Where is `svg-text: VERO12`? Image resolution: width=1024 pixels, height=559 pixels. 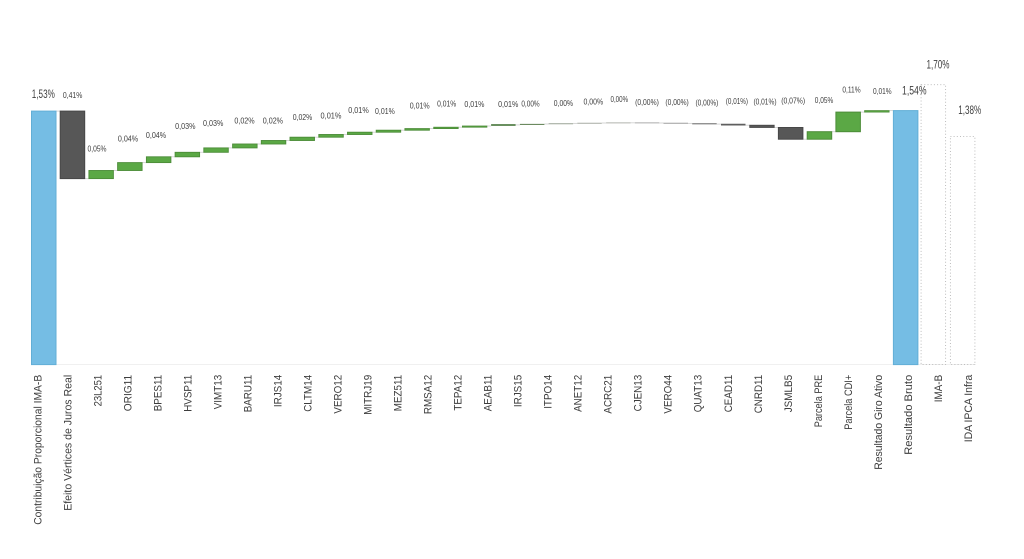
svg-text: VERO12 is located at coordinates (339, 394).